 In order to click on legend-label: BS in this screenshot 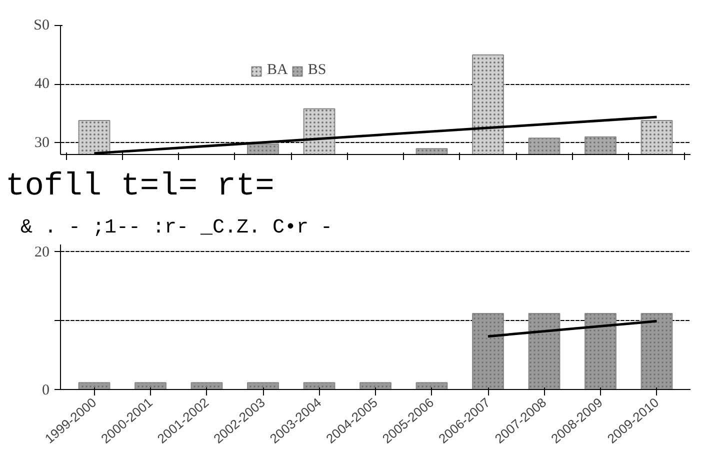, I will do `click(318, 70)`.